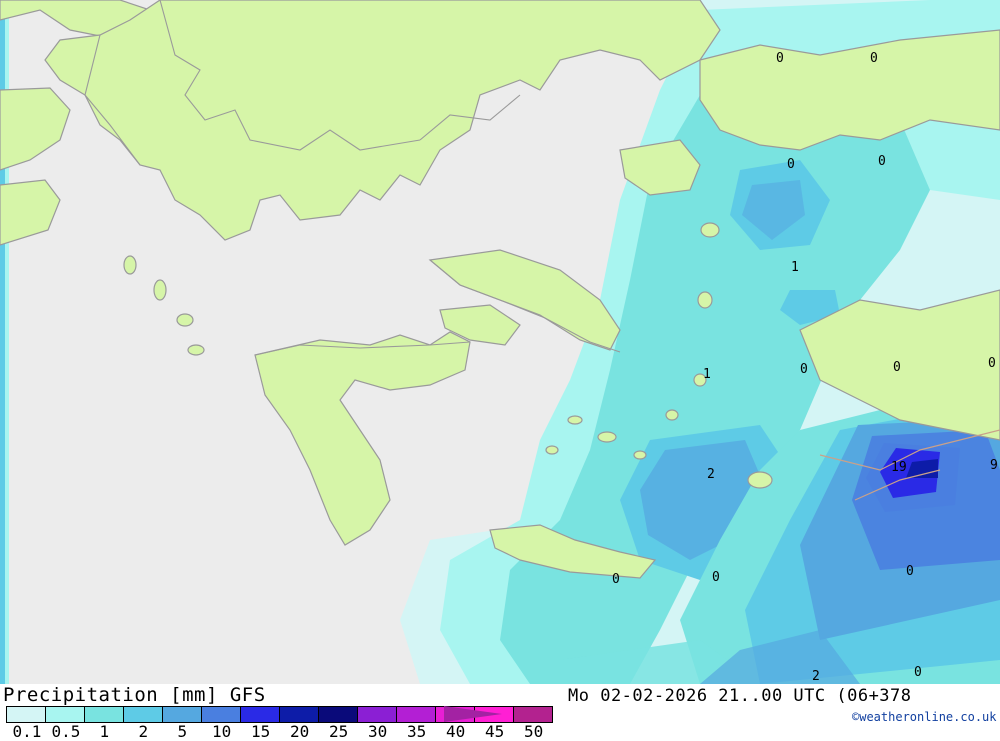 The width and height of the screenshot is (1000, 741). I want to click on colorbar-tick-2: 2, so click(143, 731).